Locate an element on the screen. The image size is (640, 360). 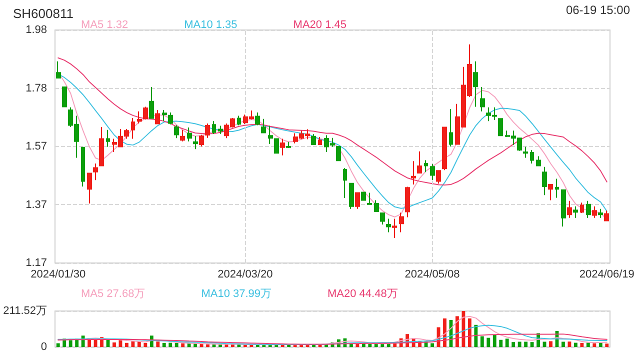
y-tick-label: 1.98 is located at coordinates (36, 30).